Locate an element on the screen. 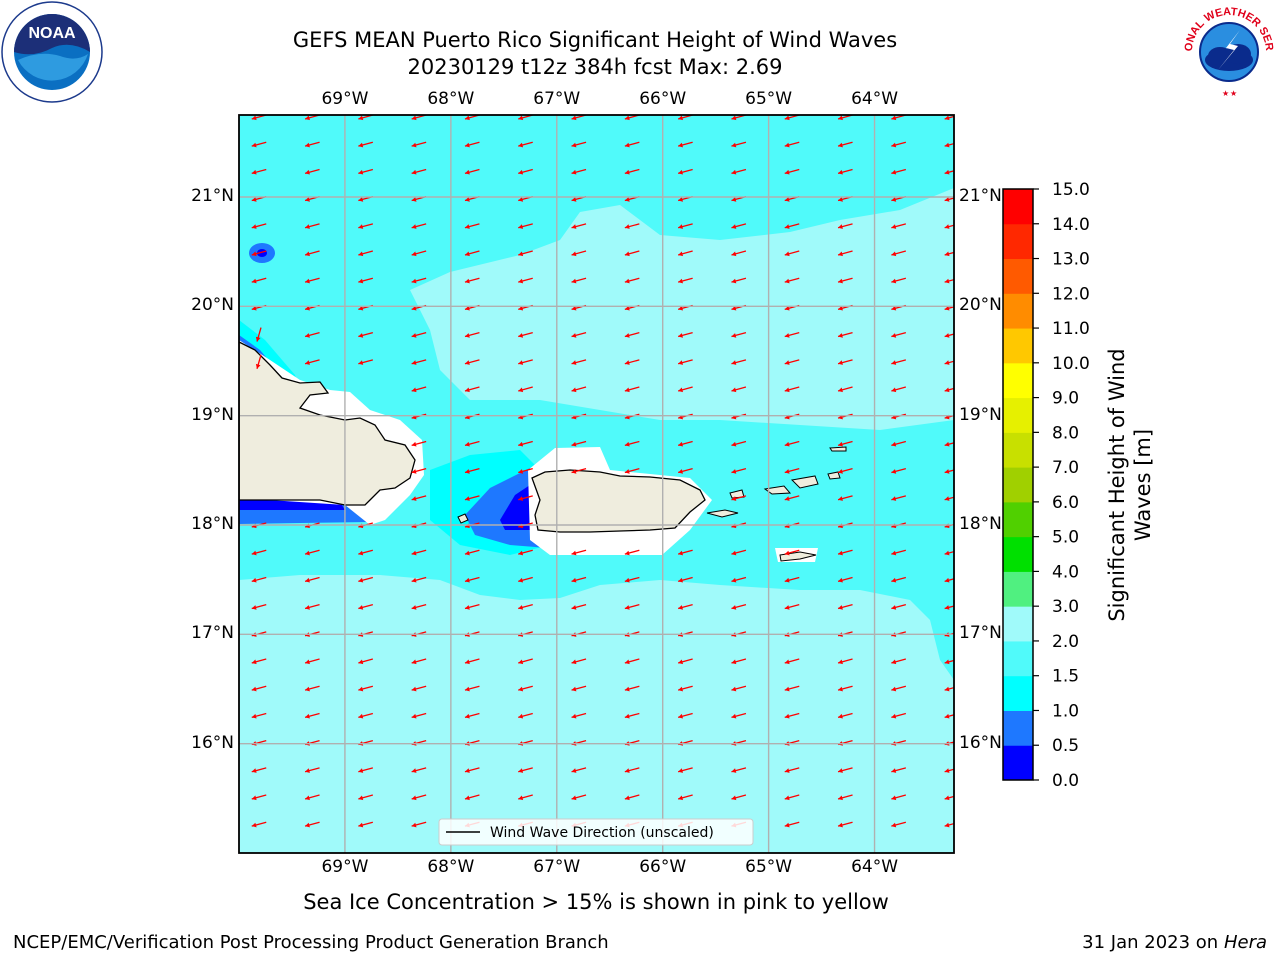 The image size is (1280, 960). lon-tick-bottom: 65°W is located at coordinates (769, 867).